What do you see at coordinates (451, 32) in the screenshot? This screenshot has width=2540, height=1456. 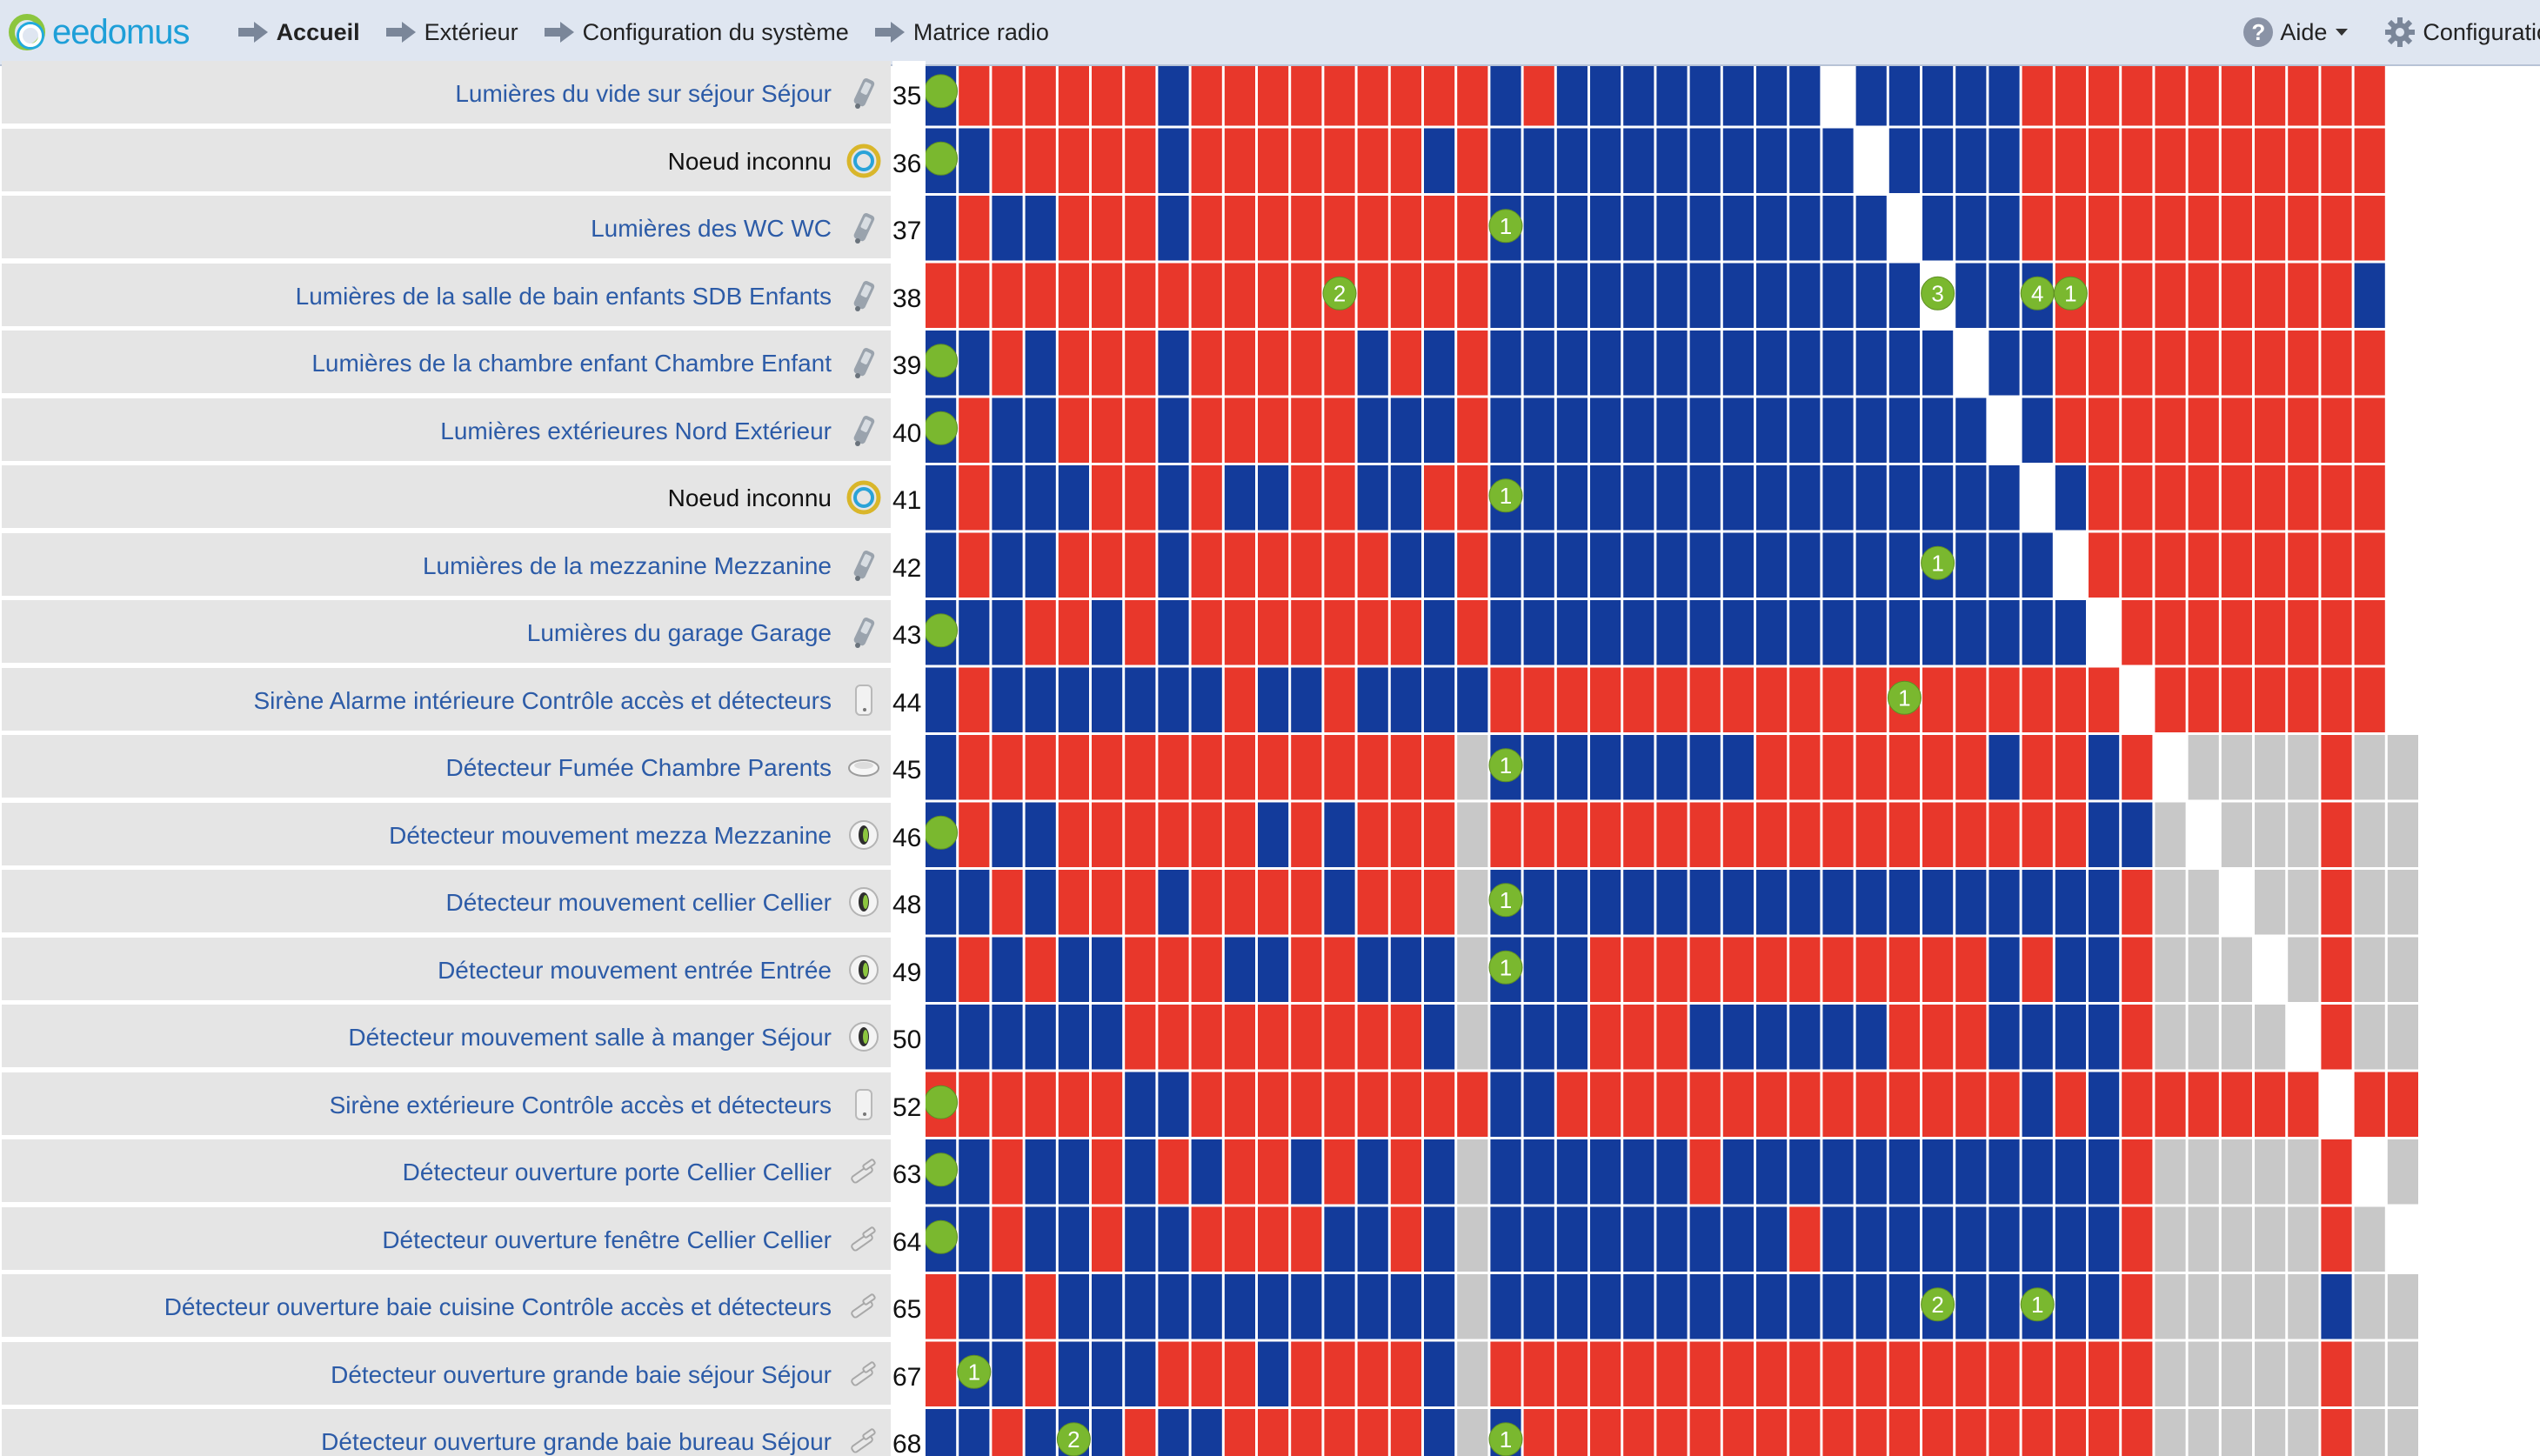 I see `breadcrumb-item-exterieur: Extérieur` at bounding box center [451, 32].